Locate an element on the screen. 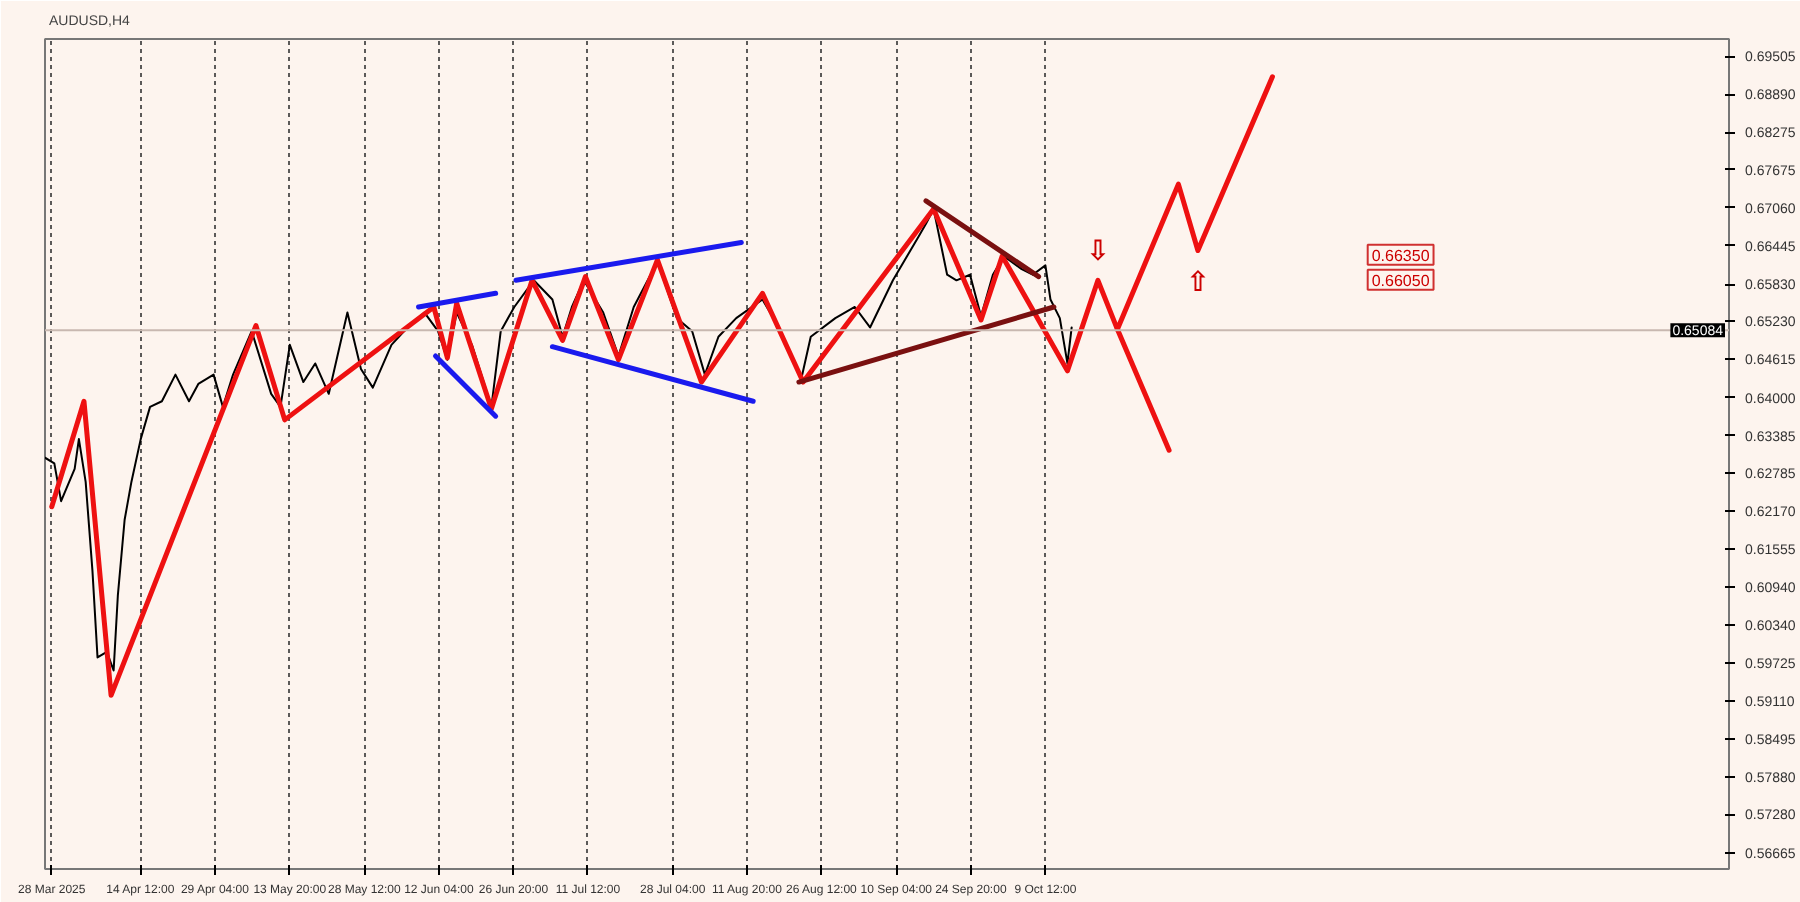 The width and height of the screenshot is (1800, 902). annotation: ⇧ is located at coordinates (1198, 282).